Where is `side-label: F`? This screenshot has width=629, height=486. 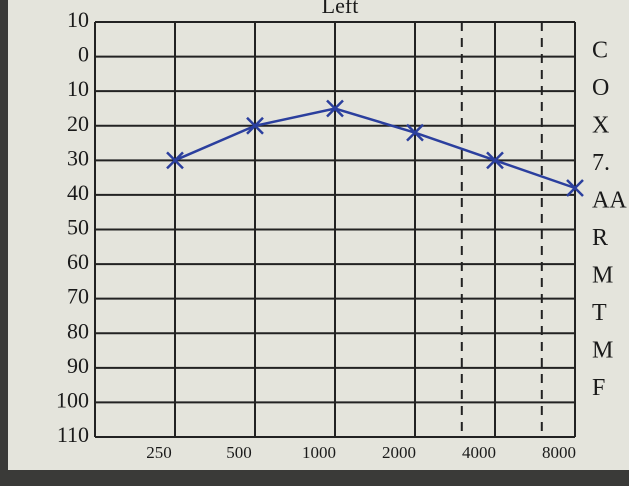
side-label: F is located at coordinates (598, 388).